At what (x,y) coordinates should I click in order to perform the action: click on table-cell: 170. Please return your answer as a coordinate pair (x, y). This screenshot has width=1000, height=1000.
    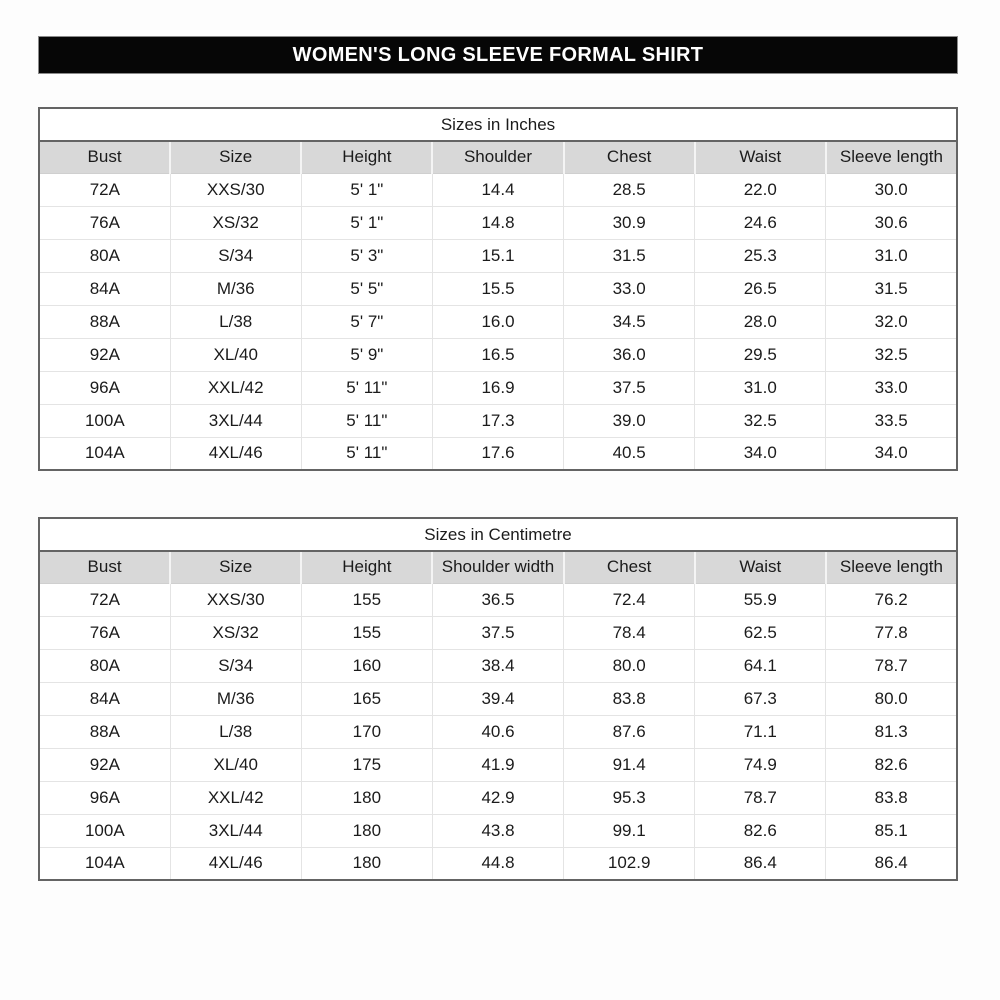
    Looking at the image, I should click on (366, 731).